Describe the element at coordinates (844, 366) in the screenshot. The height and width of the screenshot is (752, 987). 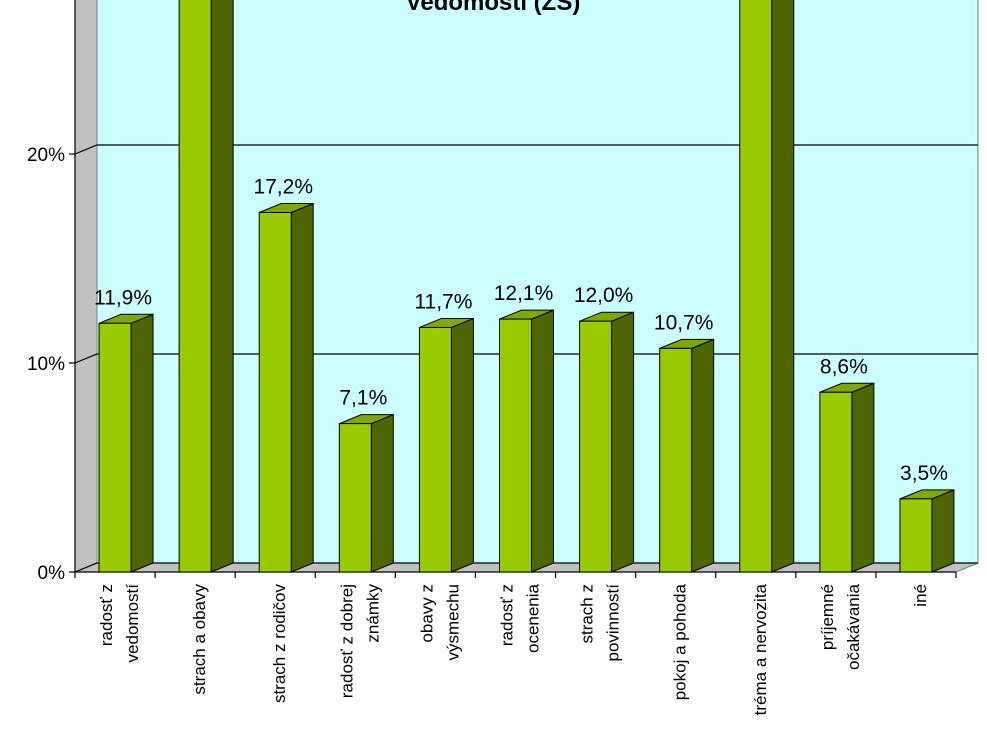
I see `data-label: 8,6%` at that location.